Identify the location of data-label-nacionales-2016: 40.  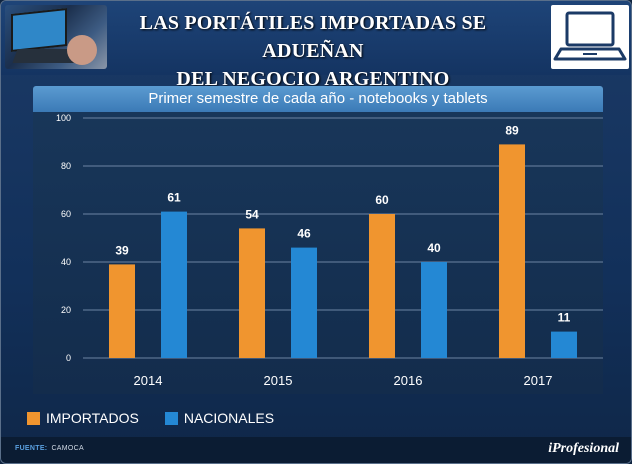
(434, 248).